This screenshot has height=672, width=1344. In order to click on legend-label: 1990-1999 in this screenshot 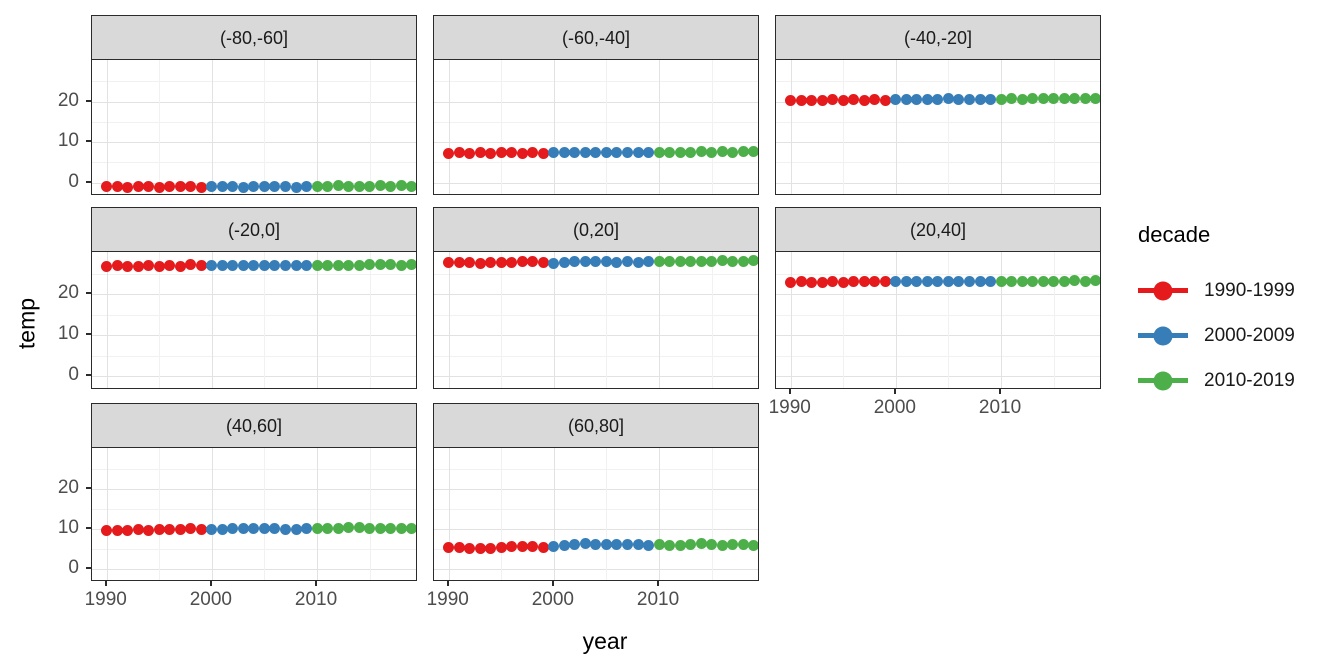, I will do `click(1249, 290)`.